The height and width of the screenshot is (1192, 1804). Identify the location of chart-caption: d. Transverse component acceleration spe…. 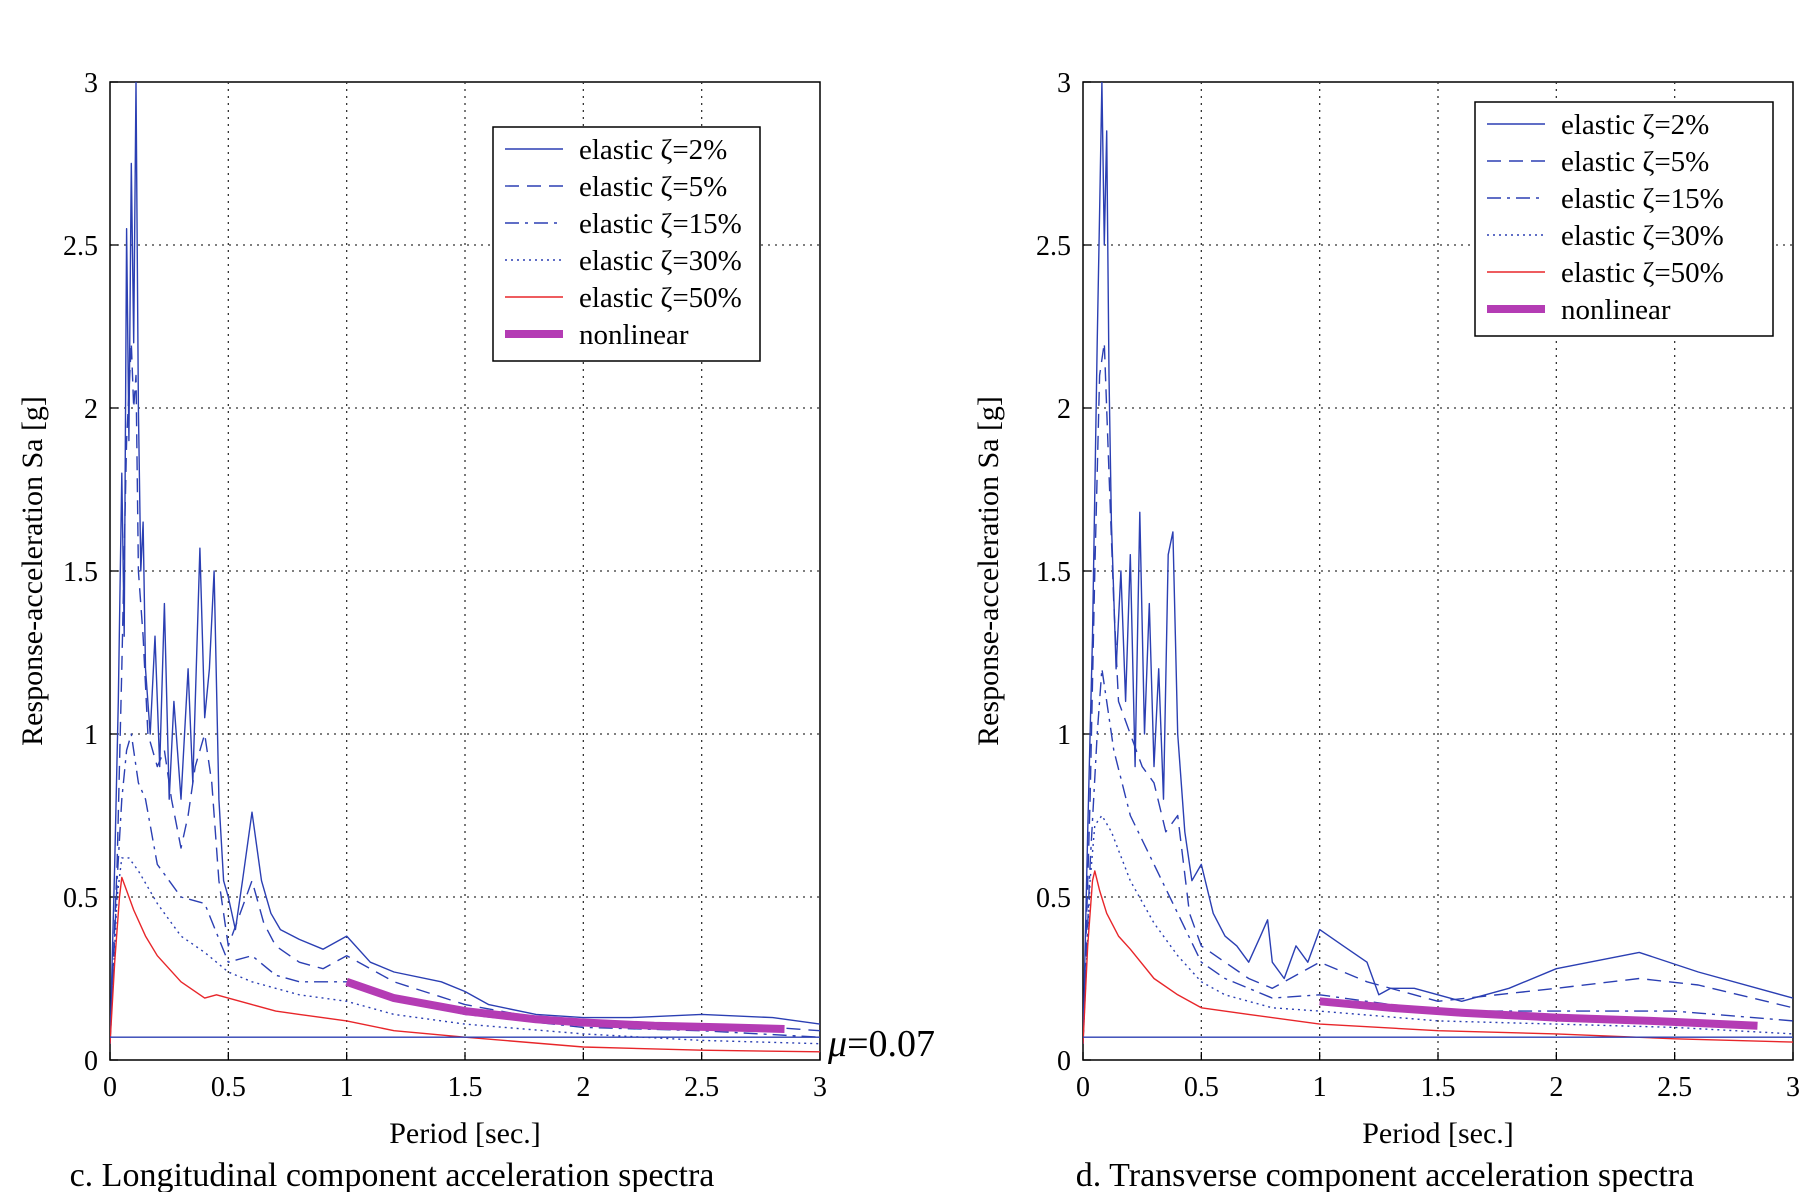
(1385, 1174).